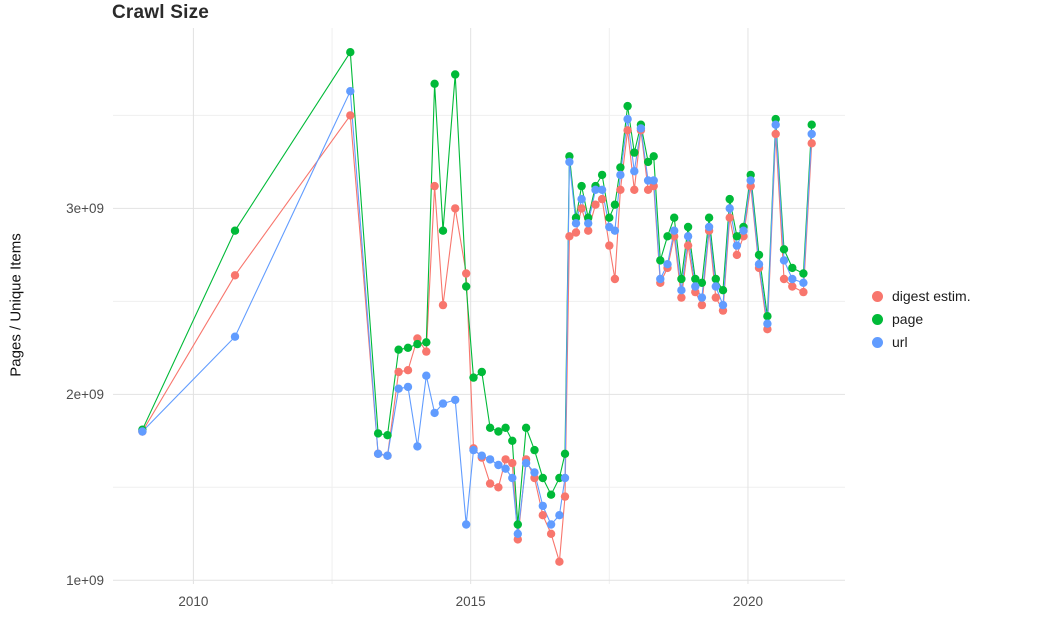  Describe the element at coordinates (161, 12) in the screenshot. I see `chart-title: Crawl Size` at that location.